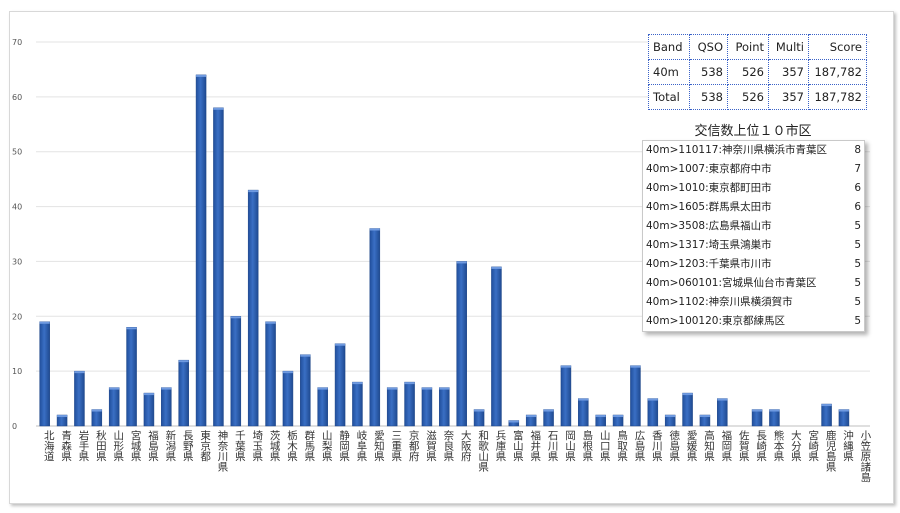 The height and width of the screenshot is (513, 900). Describe the element at coordinates (748, 47) in the screenshot. I see `header-point: Point` at that location.